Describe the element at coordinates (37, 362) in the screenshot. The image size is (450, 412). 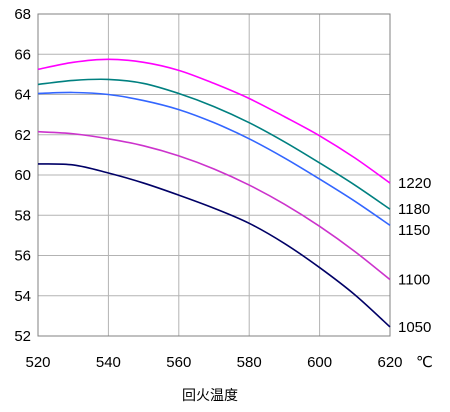
I see `x-tick-label: 520` at that location.